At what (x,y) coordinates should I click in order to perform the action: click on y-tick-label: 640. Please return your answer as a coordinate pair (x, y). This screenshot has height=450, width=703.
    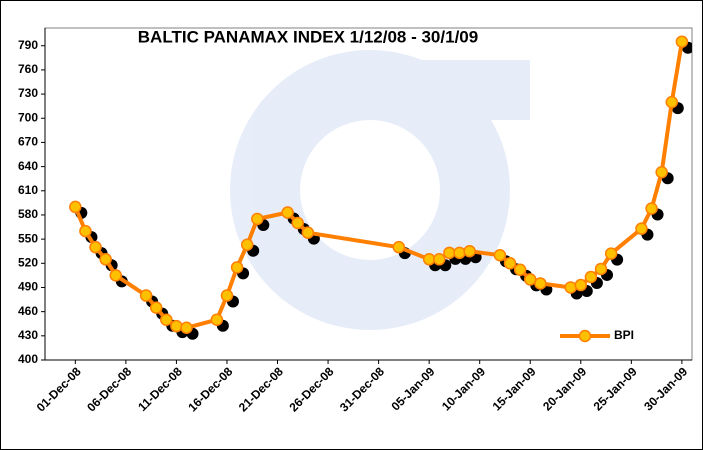
    Looking at the image, I should click on (28, 166).